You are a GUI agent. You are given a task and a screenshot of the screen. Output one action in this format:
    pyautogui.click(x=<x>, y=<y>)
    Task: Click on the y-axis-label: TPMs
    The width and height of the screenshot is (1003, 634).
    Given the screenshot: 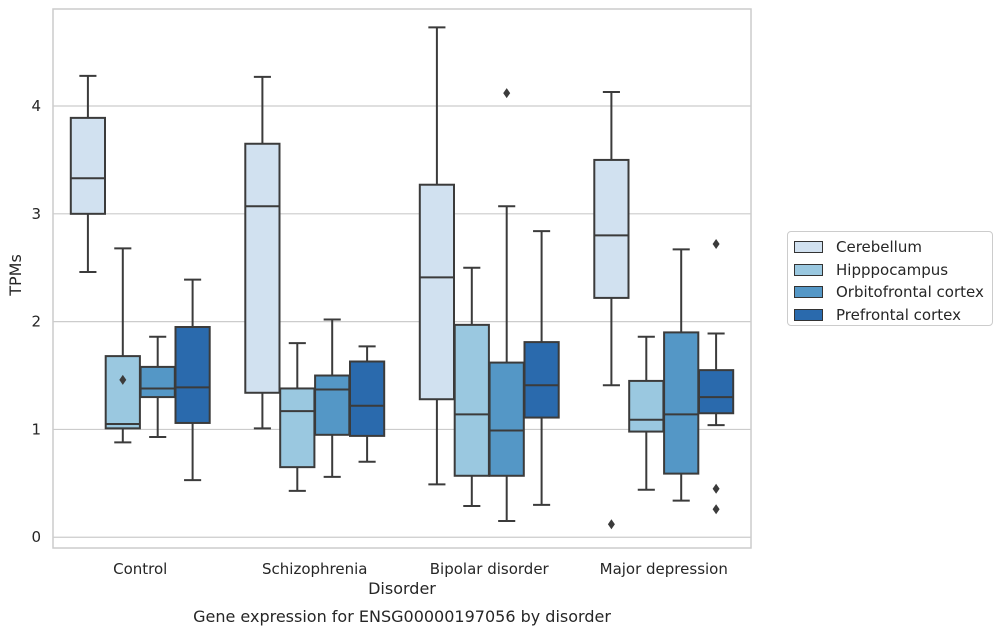 What is the action you would take?
    pyautogui.click(x=15, y=275)
    